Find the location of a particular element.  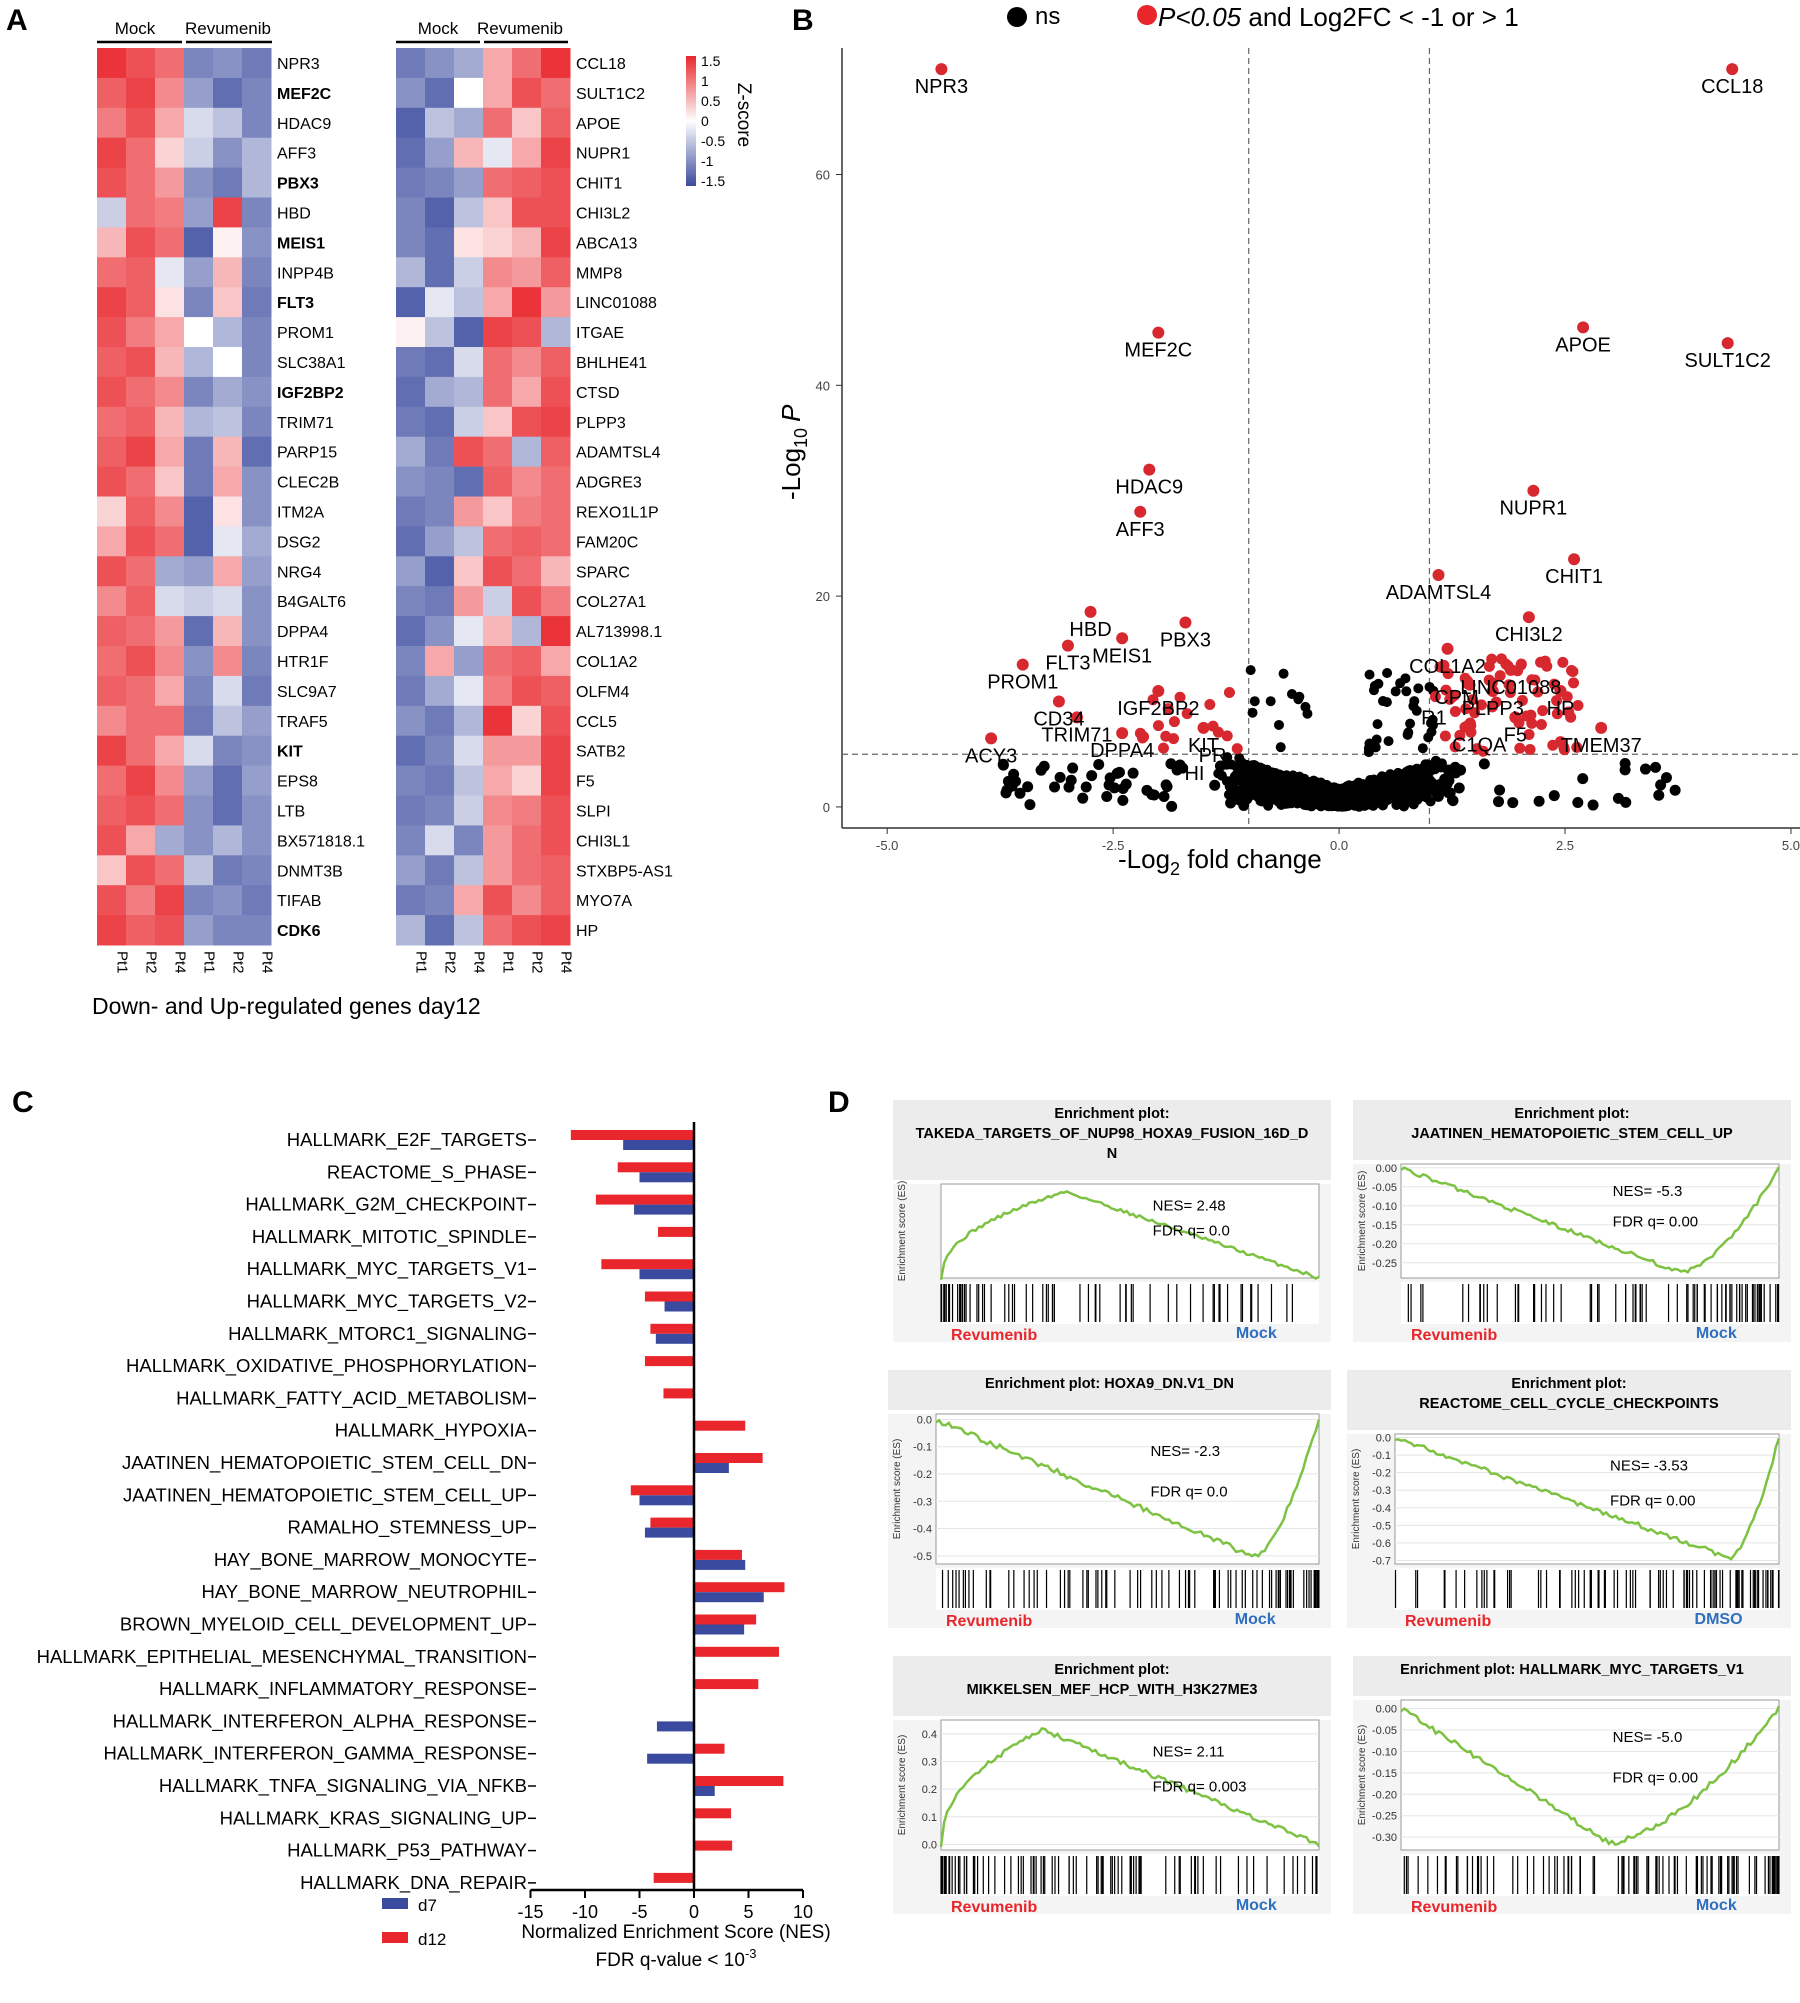

legend-d12-swatch is located at coordinates (395, 1937).